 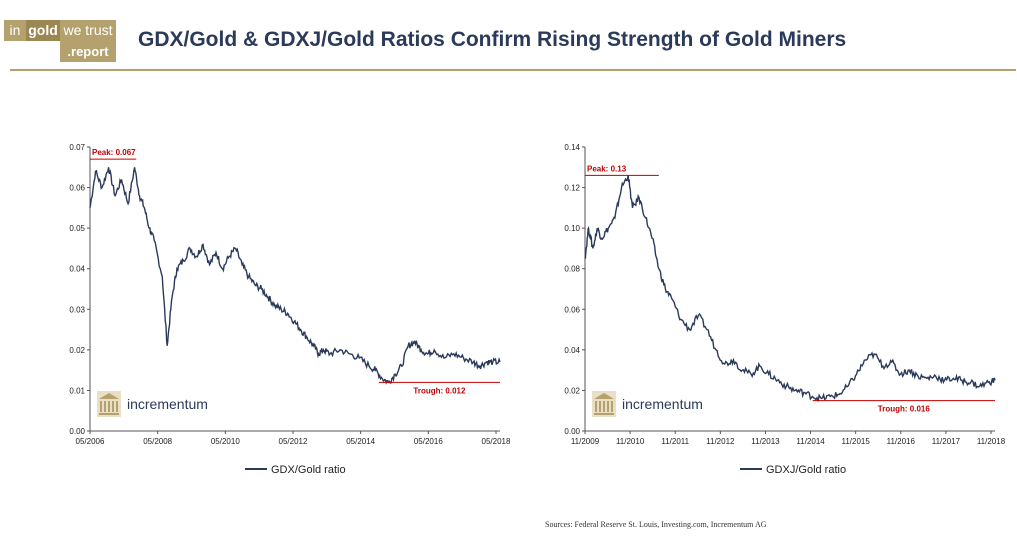 What do you see at coordinates (901, 441) in the screenshot?
I see `x-tick-label: 11/2016` at bounding box center [901, 441].